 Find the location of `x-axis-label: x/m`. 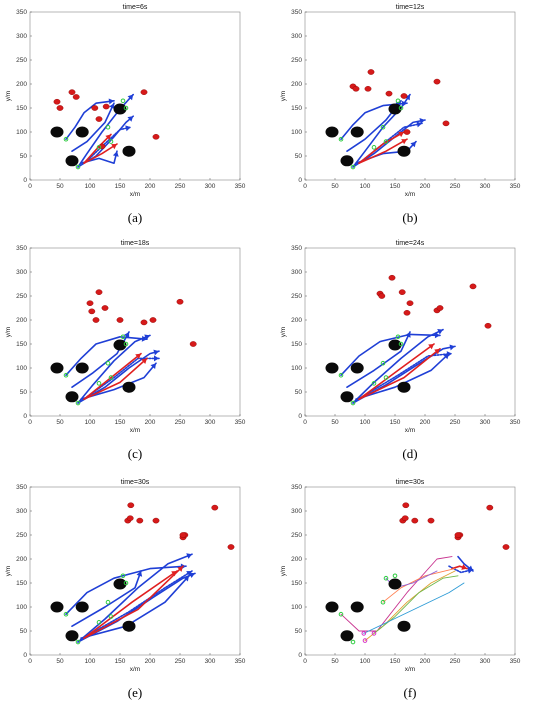

x-axis-label: x/m is located at coordinates (410, 669).